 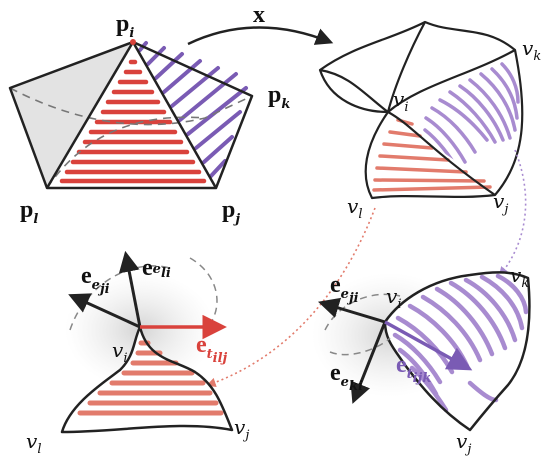 I want to click on label-v-i-detail2: vi, so click(x=393, y=298).